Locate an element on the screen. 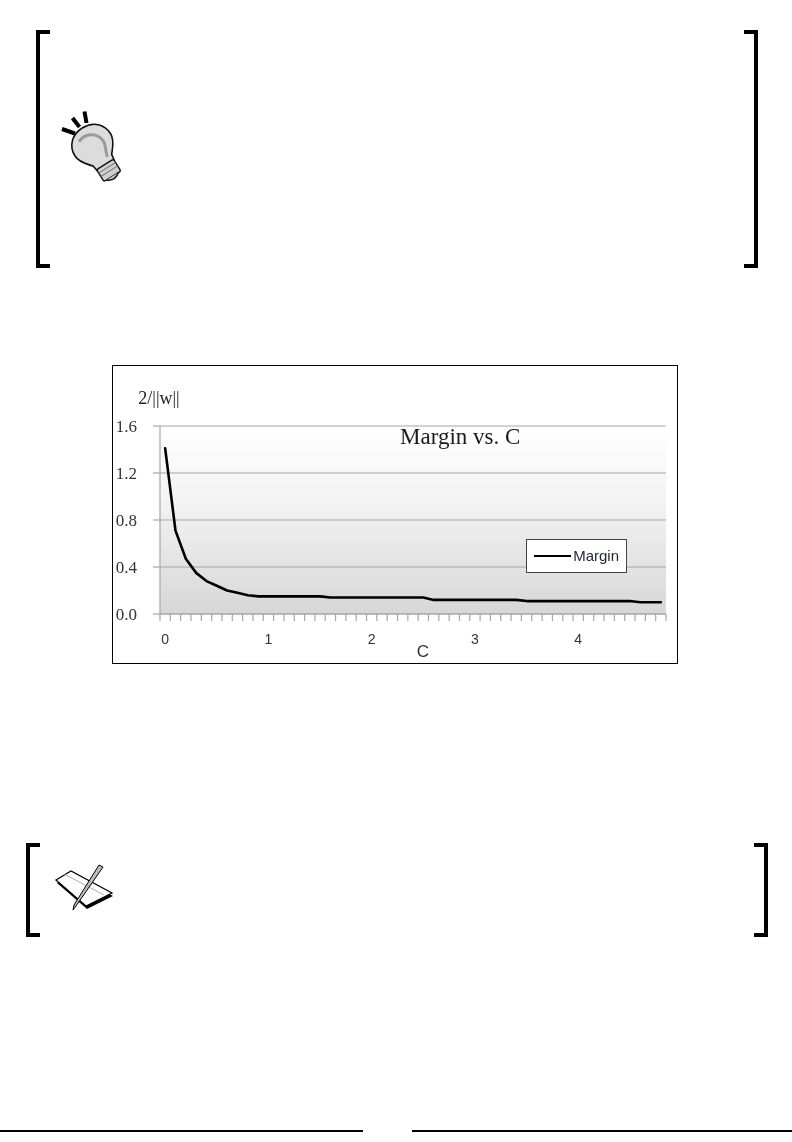 The height and width of the screenshot is (1142, 792). legend-label: Margin is located at coordinates (596, 556).